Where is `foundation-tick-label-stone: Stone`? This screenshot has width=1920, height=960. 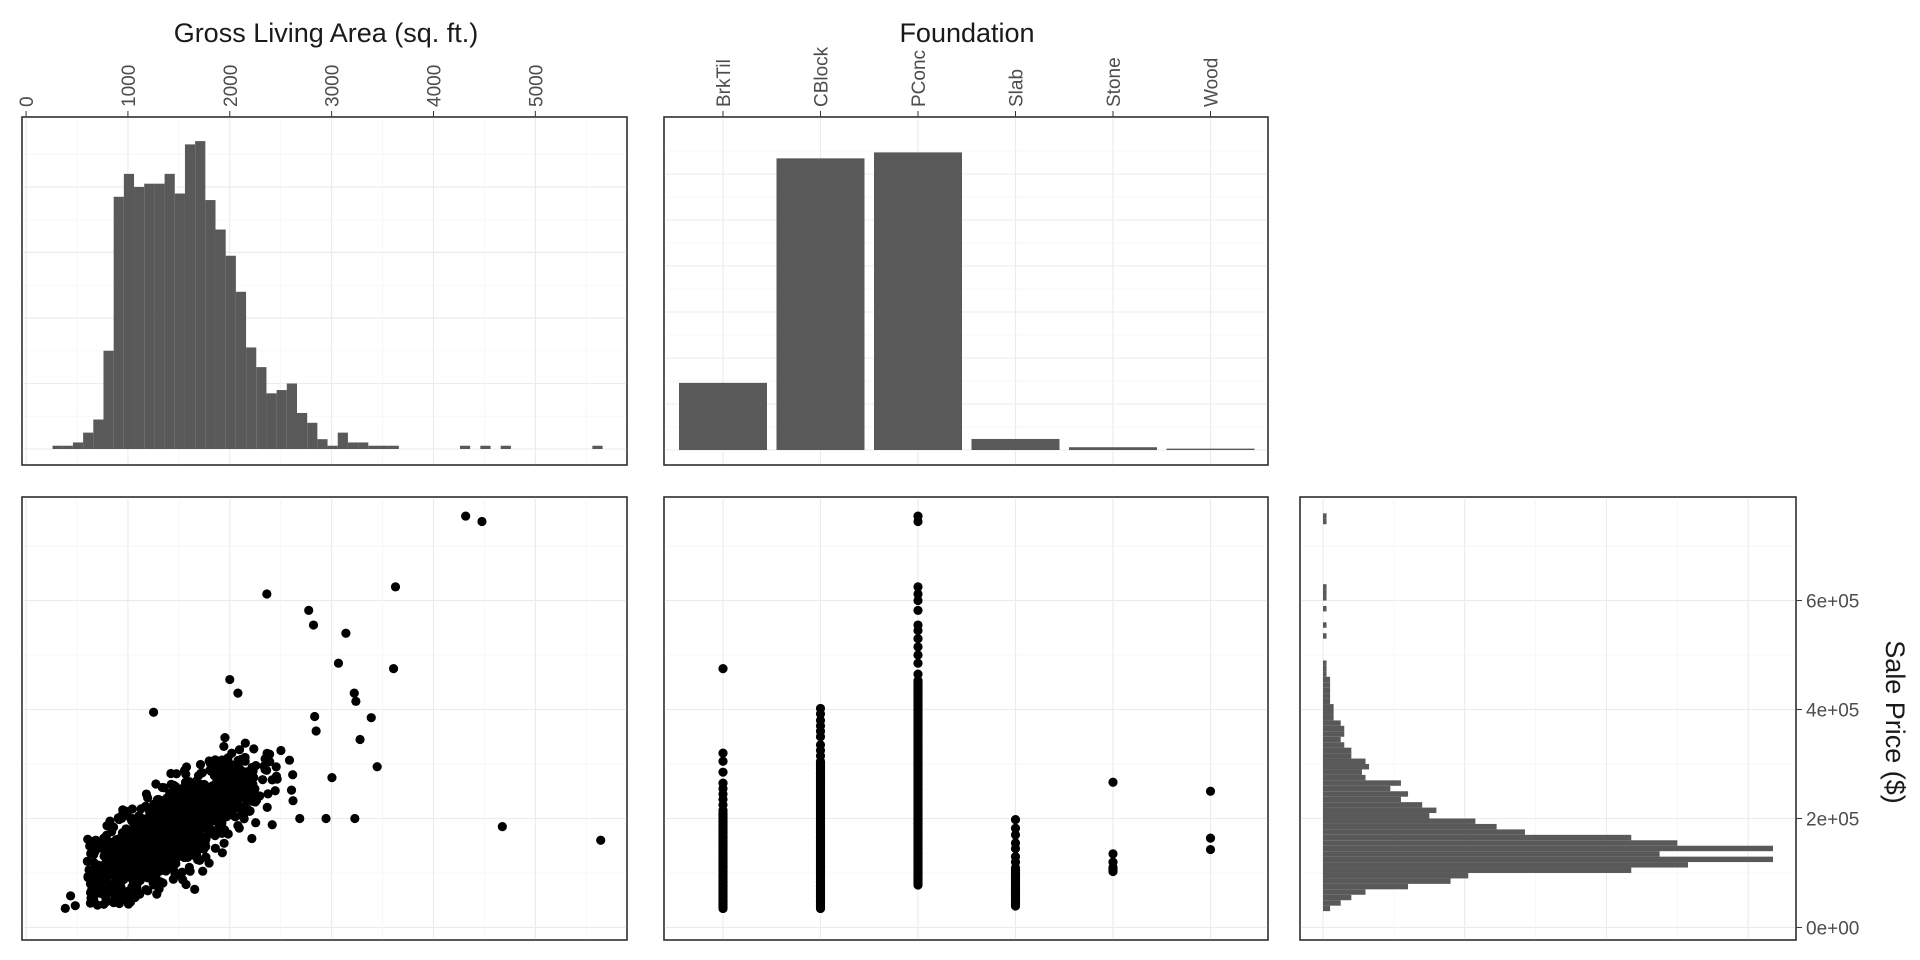
foundation-tick-label-stone: Stone is located at coordinates (1114, 82).